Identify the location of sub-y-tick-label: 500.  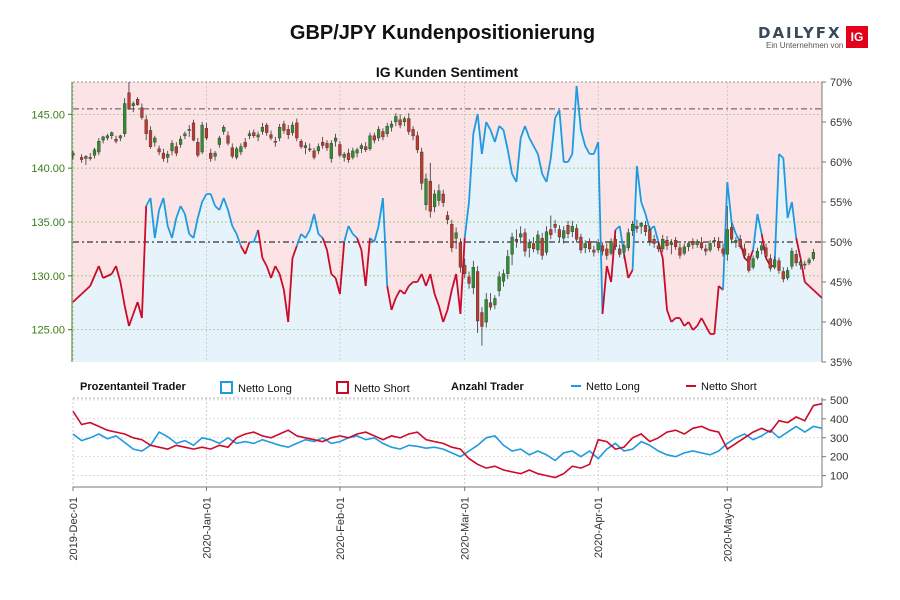
(839, 401).